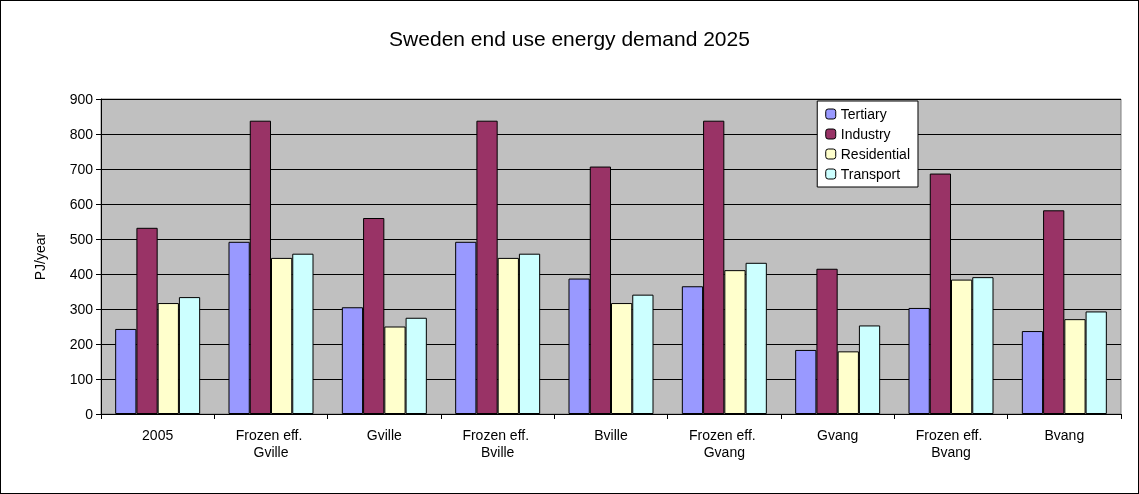  Describe the element at coordinates (1064, 434) in the screenshot. I see `x-tick-label: Bvang` at that location.